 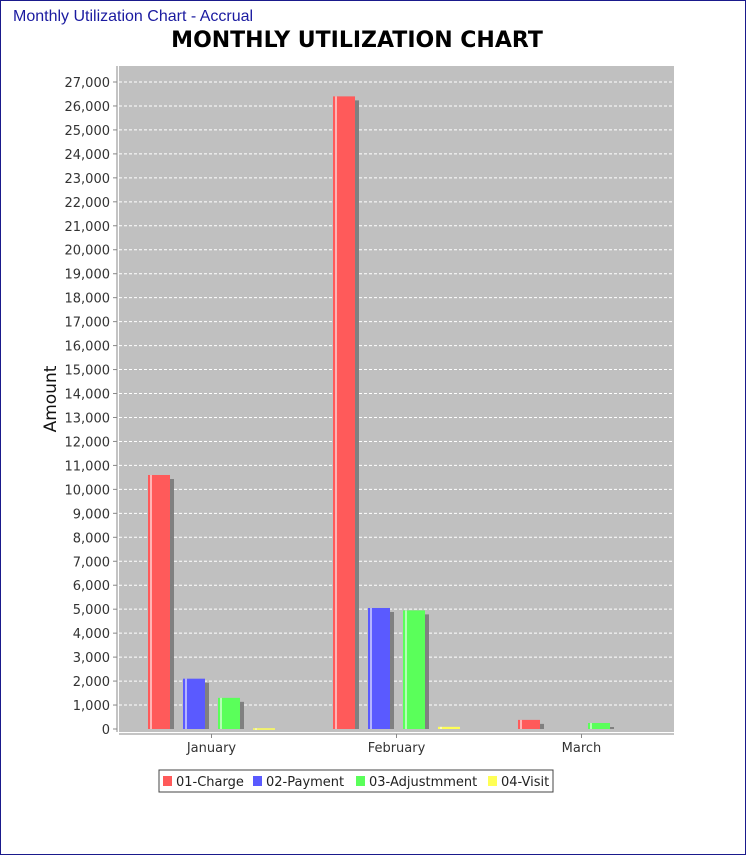 What do you see at coordinates (91, 682) in the screenshot?
I see `y-tick-label: 2,000` at bounding box center [91, 682].